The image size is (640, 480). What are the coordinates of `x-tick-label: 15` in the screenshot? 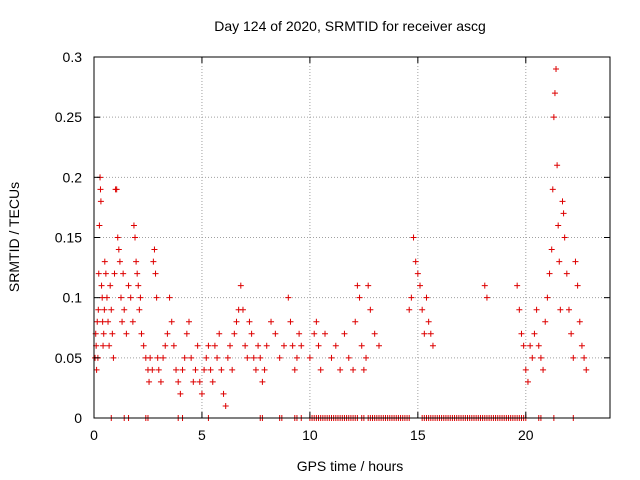 It's located at (418, 435).